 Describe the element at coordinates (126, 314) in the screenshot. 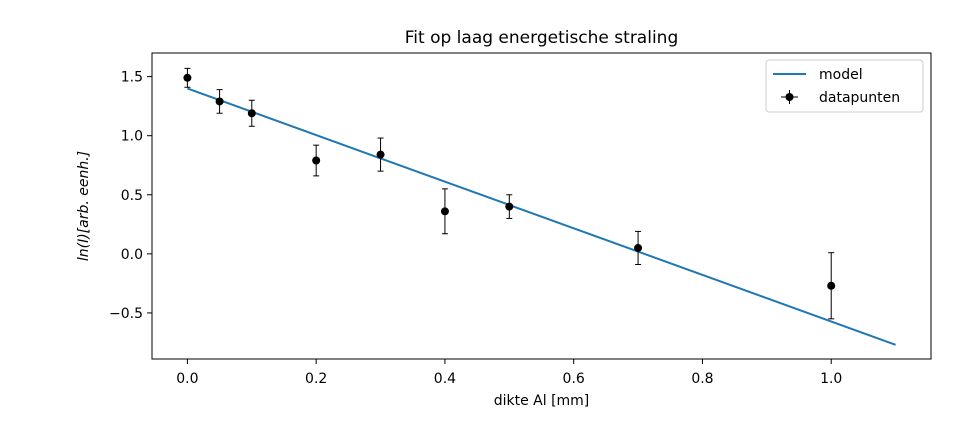

I see `y-tick-label: −0.5` at that location.